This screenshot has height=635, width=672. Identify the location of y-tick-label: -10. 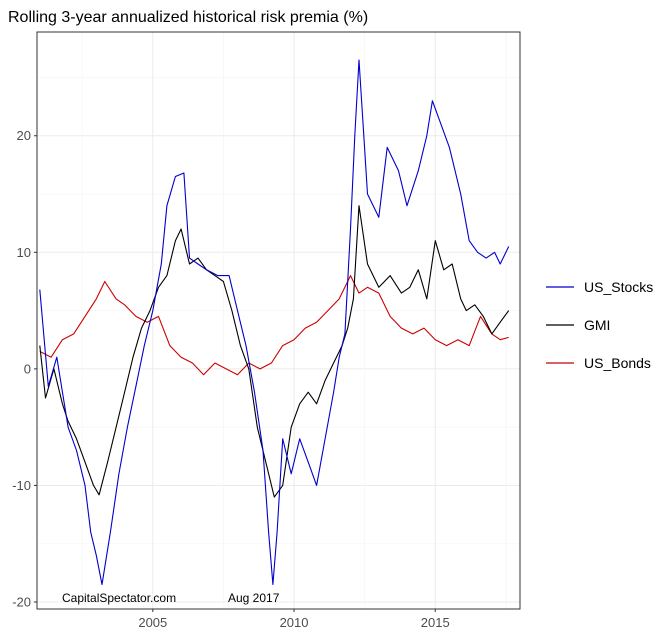
(21, 485).